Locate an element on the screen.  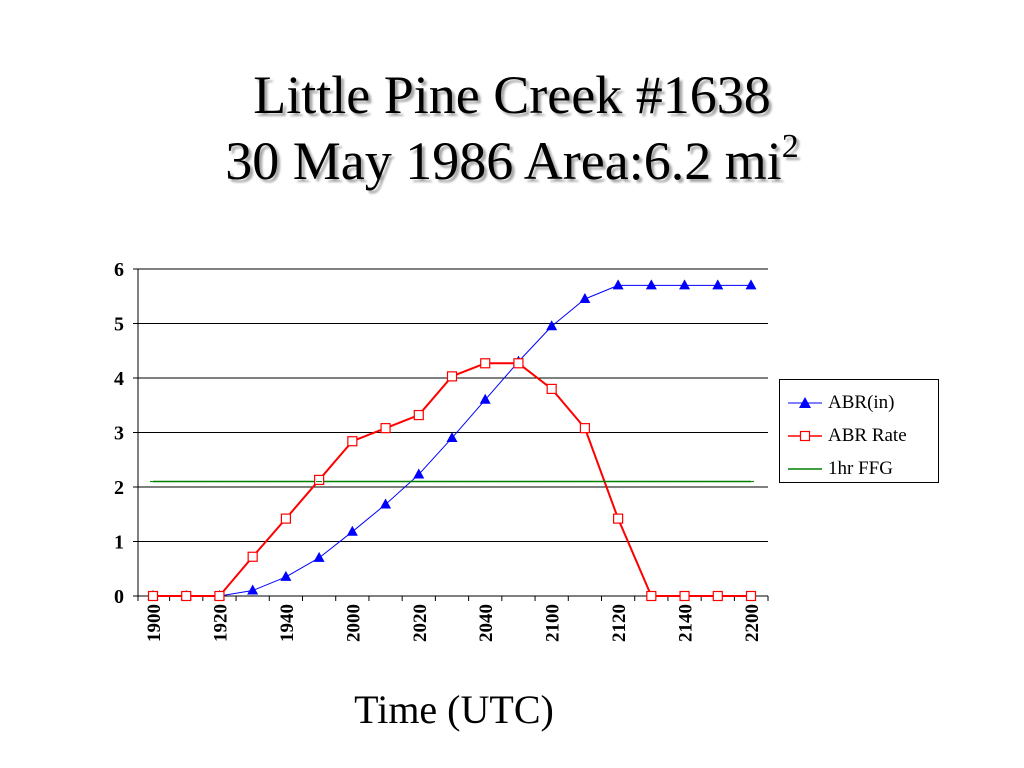
x-tick-label: 2020 is located at coordinates (420, 623).